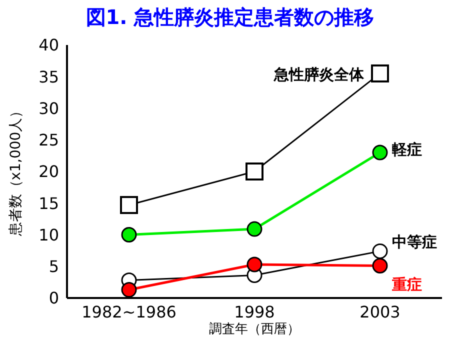 The width and height of the screenshot is (460, 347). I want to click on x-tick-label: 1998, so click(254, 312).